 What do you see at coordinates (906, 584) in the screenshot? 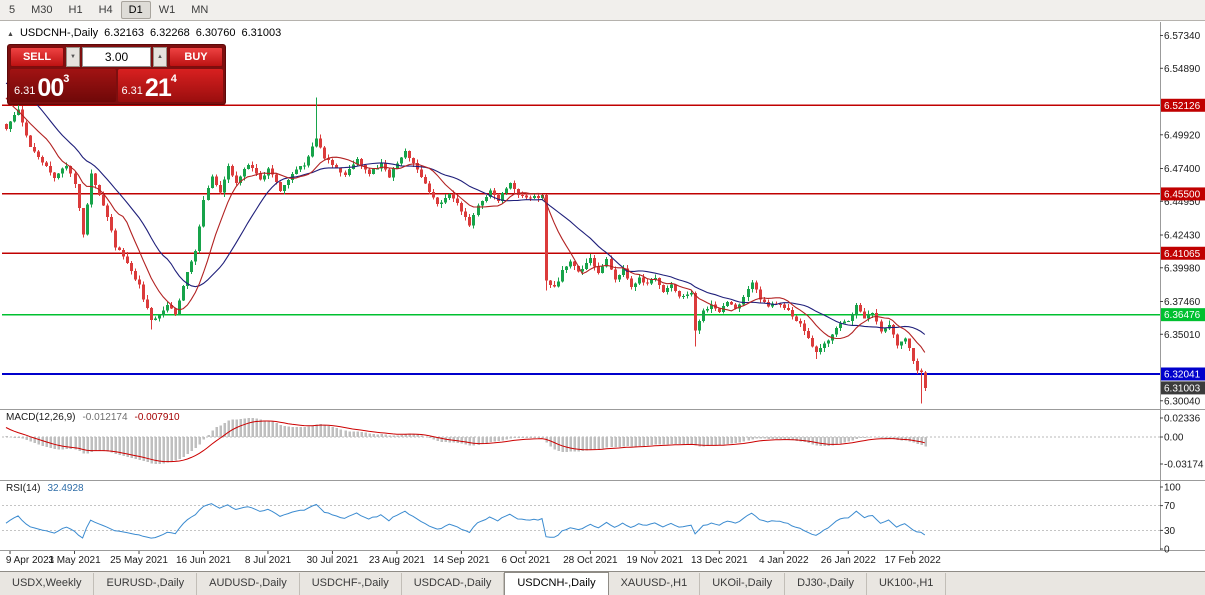
I see `chart-tab-uk100-h1: UK100-,H1` at bounding box center [906, 584].